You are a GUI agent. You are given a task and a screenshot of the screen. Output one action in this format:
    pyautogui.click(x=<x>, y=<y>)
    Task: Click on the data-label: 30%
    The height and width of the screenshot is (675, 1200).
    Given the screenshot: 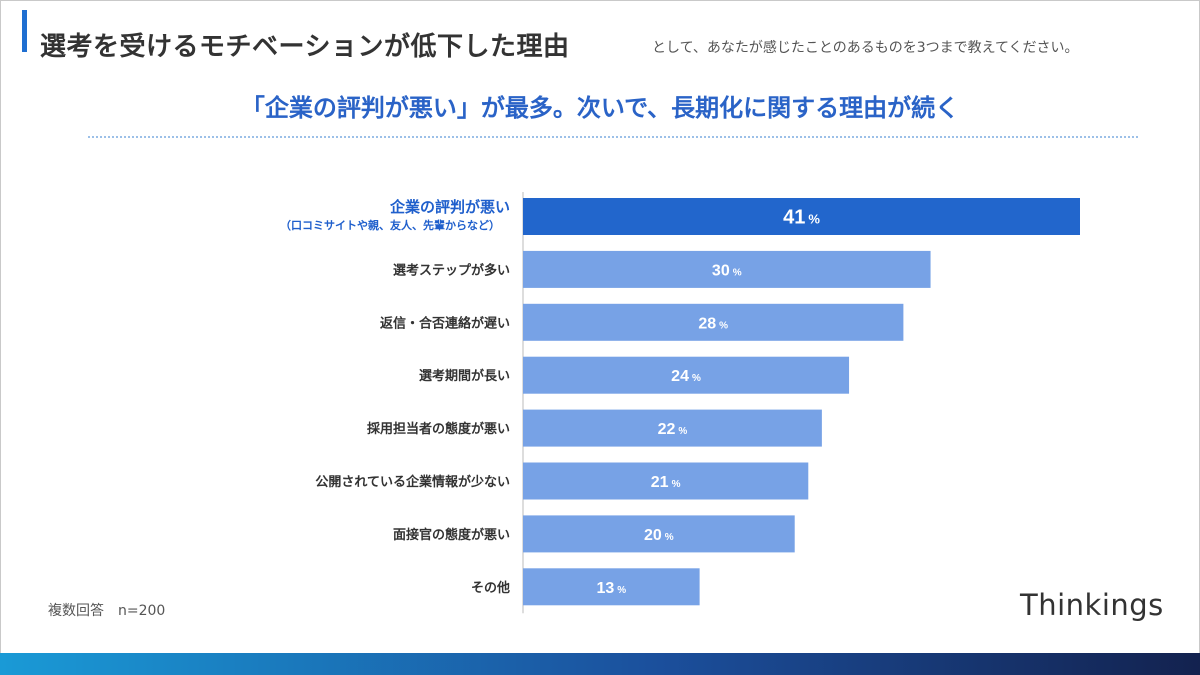 What is the action you would take?
    pyautogui.click(x=727, y=270)
    